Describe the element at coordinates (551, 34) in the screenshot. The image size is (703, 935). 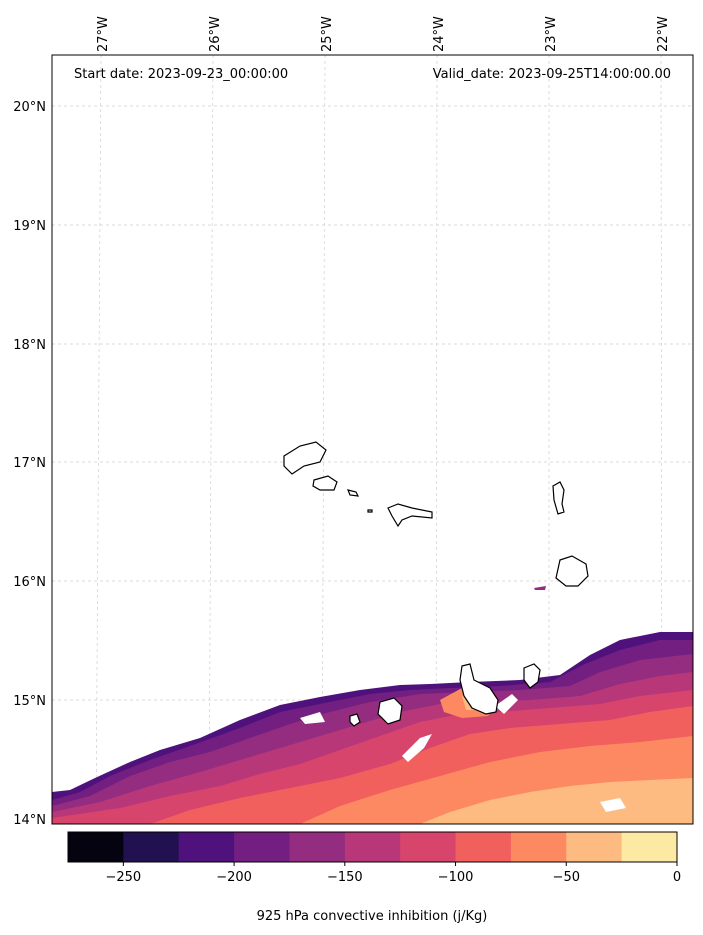
I see `lon-tick-label: 23°W` at that location.